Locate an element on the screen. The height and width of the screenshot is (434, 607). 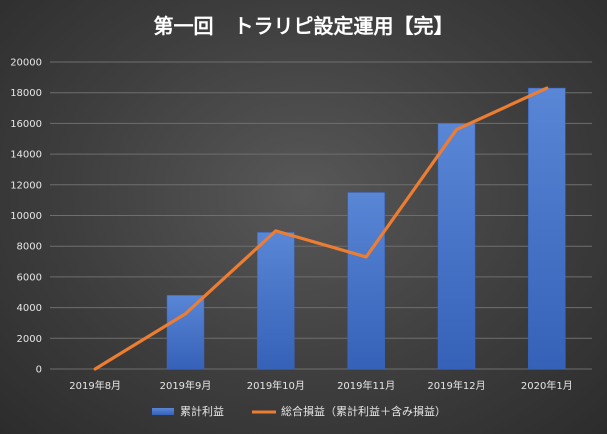
x-tick-label: 2019年8月 is located at coordinates (95, 385).